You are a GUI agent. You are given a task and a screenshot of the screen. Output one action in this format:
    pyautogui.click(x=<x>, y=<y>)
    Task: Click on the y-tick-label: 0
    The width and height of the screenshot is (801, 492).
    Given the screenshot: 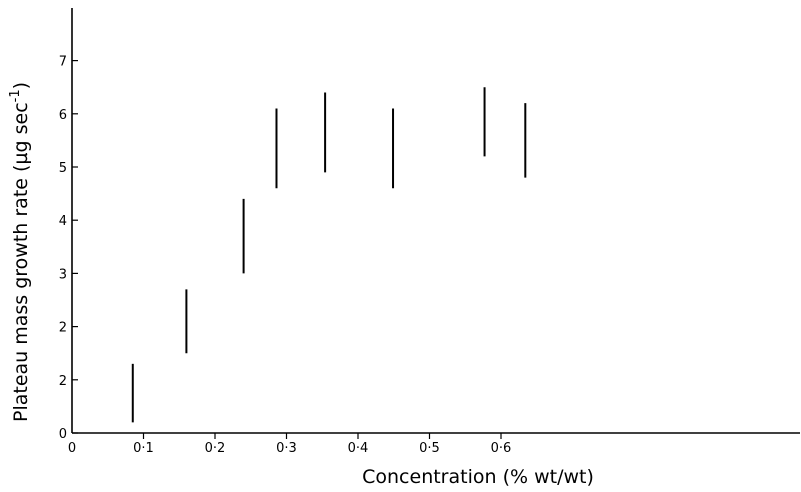 What is the action you would take?
    pyautogui.click(x=63, y=434)
    